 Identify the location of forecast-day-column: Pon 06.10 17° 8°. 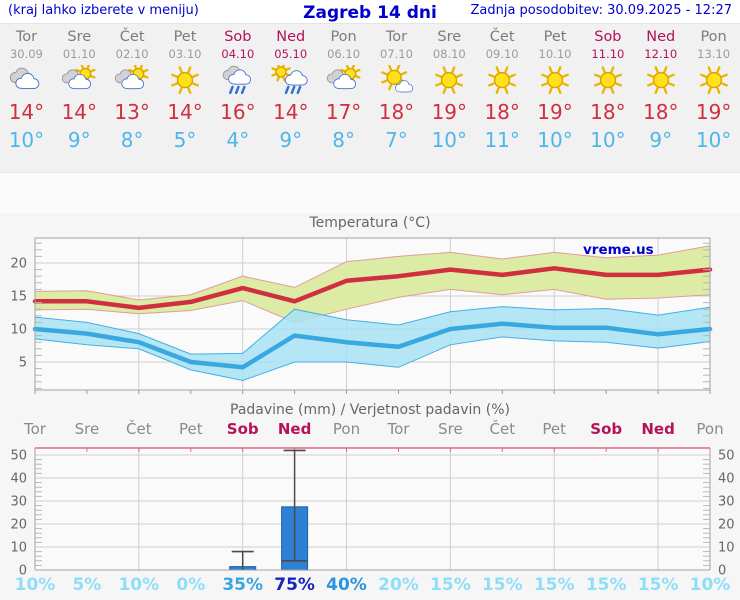
(343, 98).